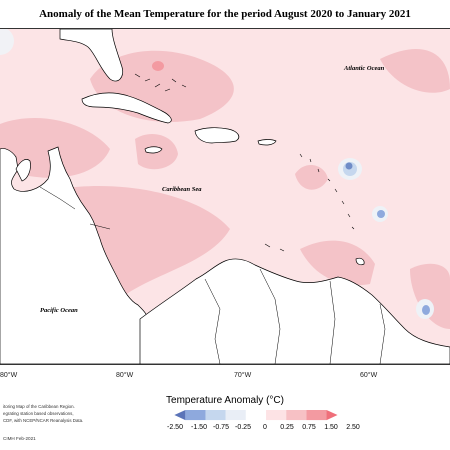 The height and width of the screenshot is (450, 450). What do you see at coordinates (265, 427) in the screenshot?
I see `legend-label: 0` at bounding box center [265, 427].